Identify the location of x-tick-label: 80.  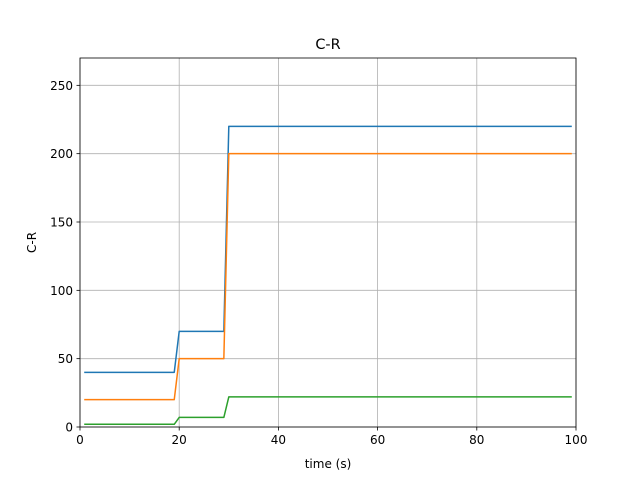
(476, 440).